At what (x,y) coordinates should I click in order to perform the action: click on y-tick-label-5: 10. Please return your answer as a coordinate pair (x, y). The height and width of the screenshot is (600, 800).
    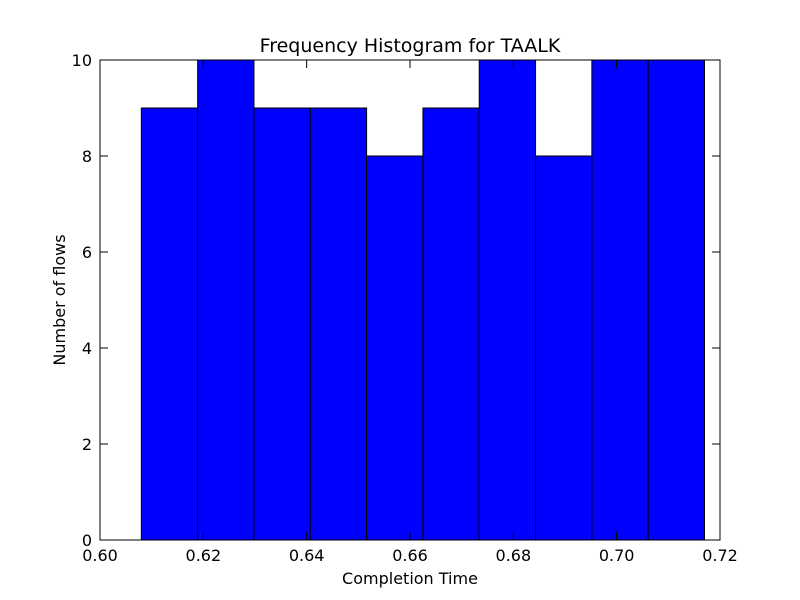
    Looking at the image, I should click on (82, 60).